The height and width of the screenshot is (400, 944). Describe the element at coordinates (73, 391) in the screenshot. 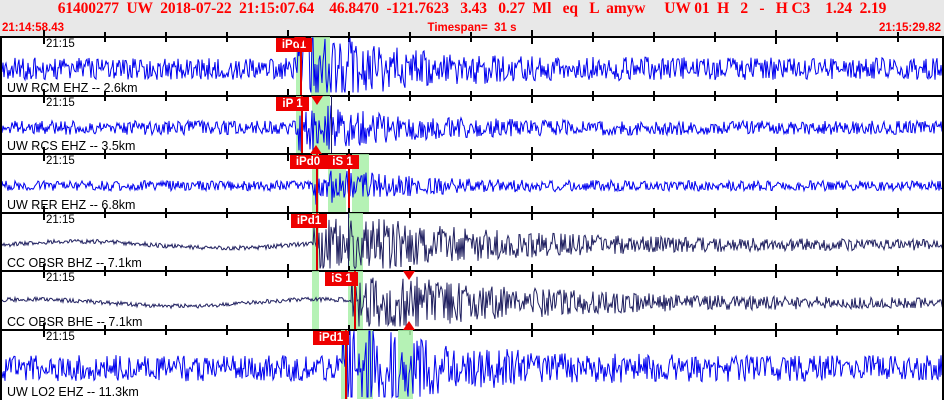

I see `channel-label: UW LO2 EHZ -- 11.3km` at that location.